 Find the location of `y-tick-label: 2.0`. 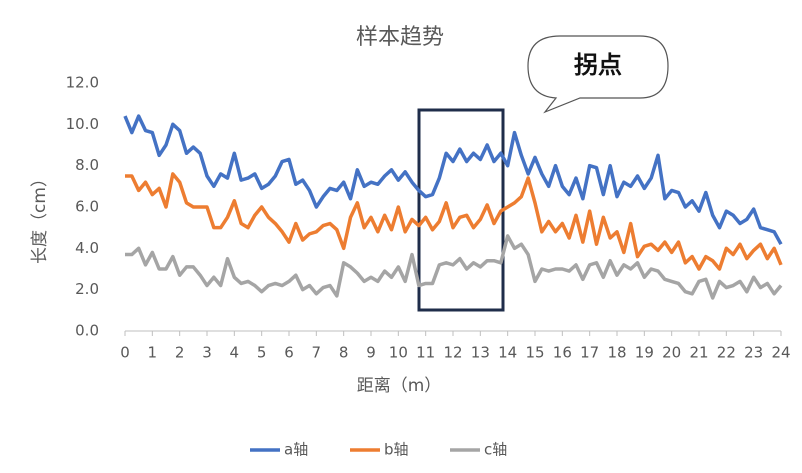

y-tick-label: 2.0 is located at coordinates (87, 289).